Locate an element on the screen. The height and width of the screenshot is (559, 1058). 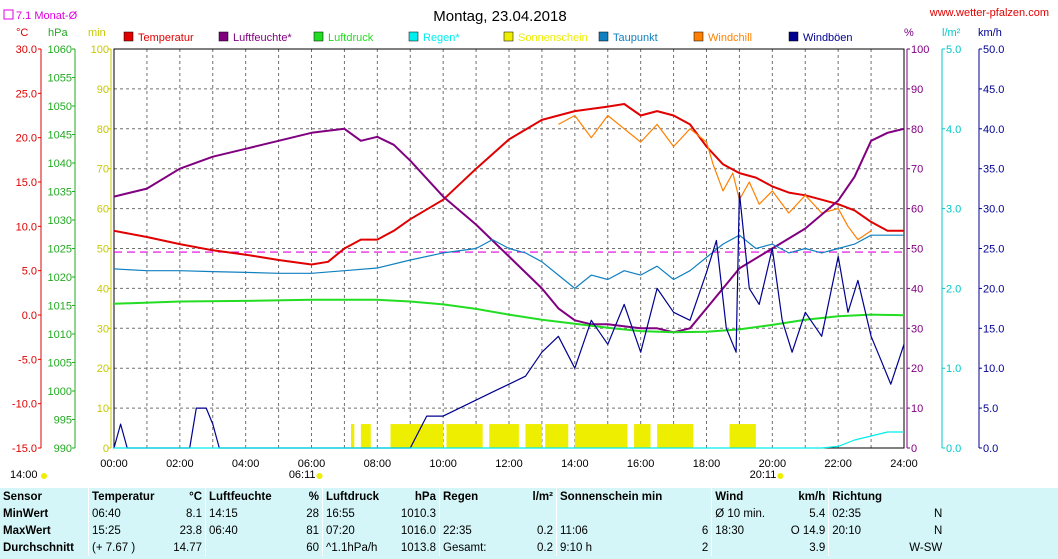
series-regen is located at coordinates (509, 440).